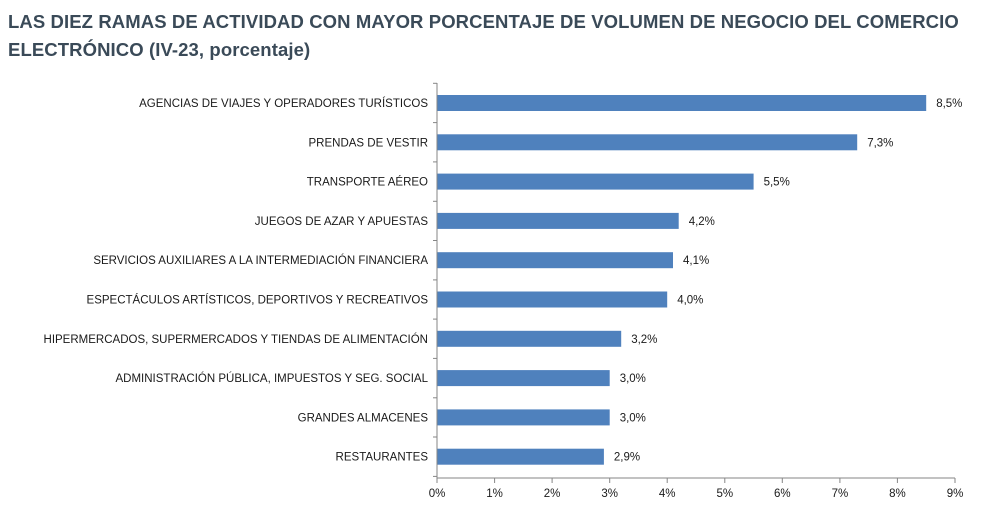 The width and height of the screenshot is (1000, 520). What do you see at coordinates (367, 182) in the screenshot?
I see `category-label: TRANSPORTE AÉREO` at bounding box center [367, 182].